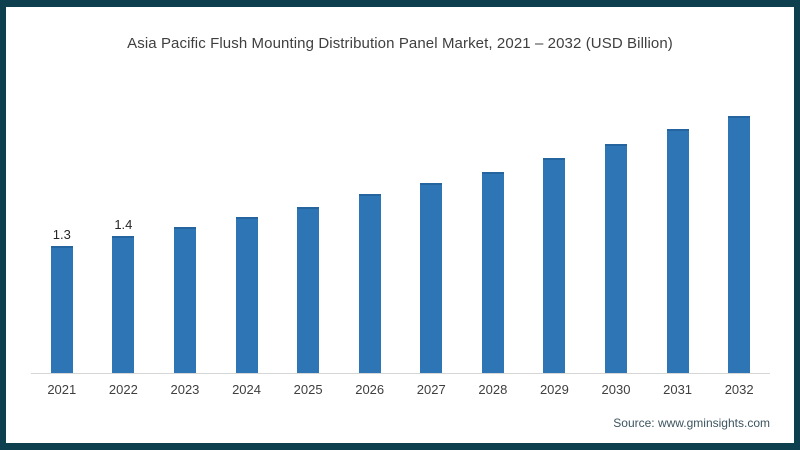  I want to click on bar-column-2023, so click(185, 230).